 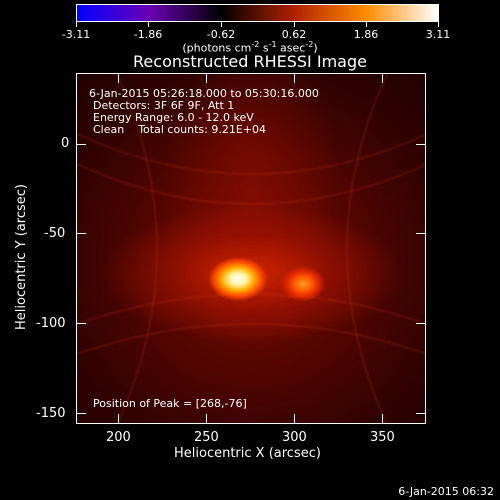 What do you see at coordinates (148, 34) in the screenshot?
I see `colorbar-label-1: -1.86` at bounding box center [148, 34].